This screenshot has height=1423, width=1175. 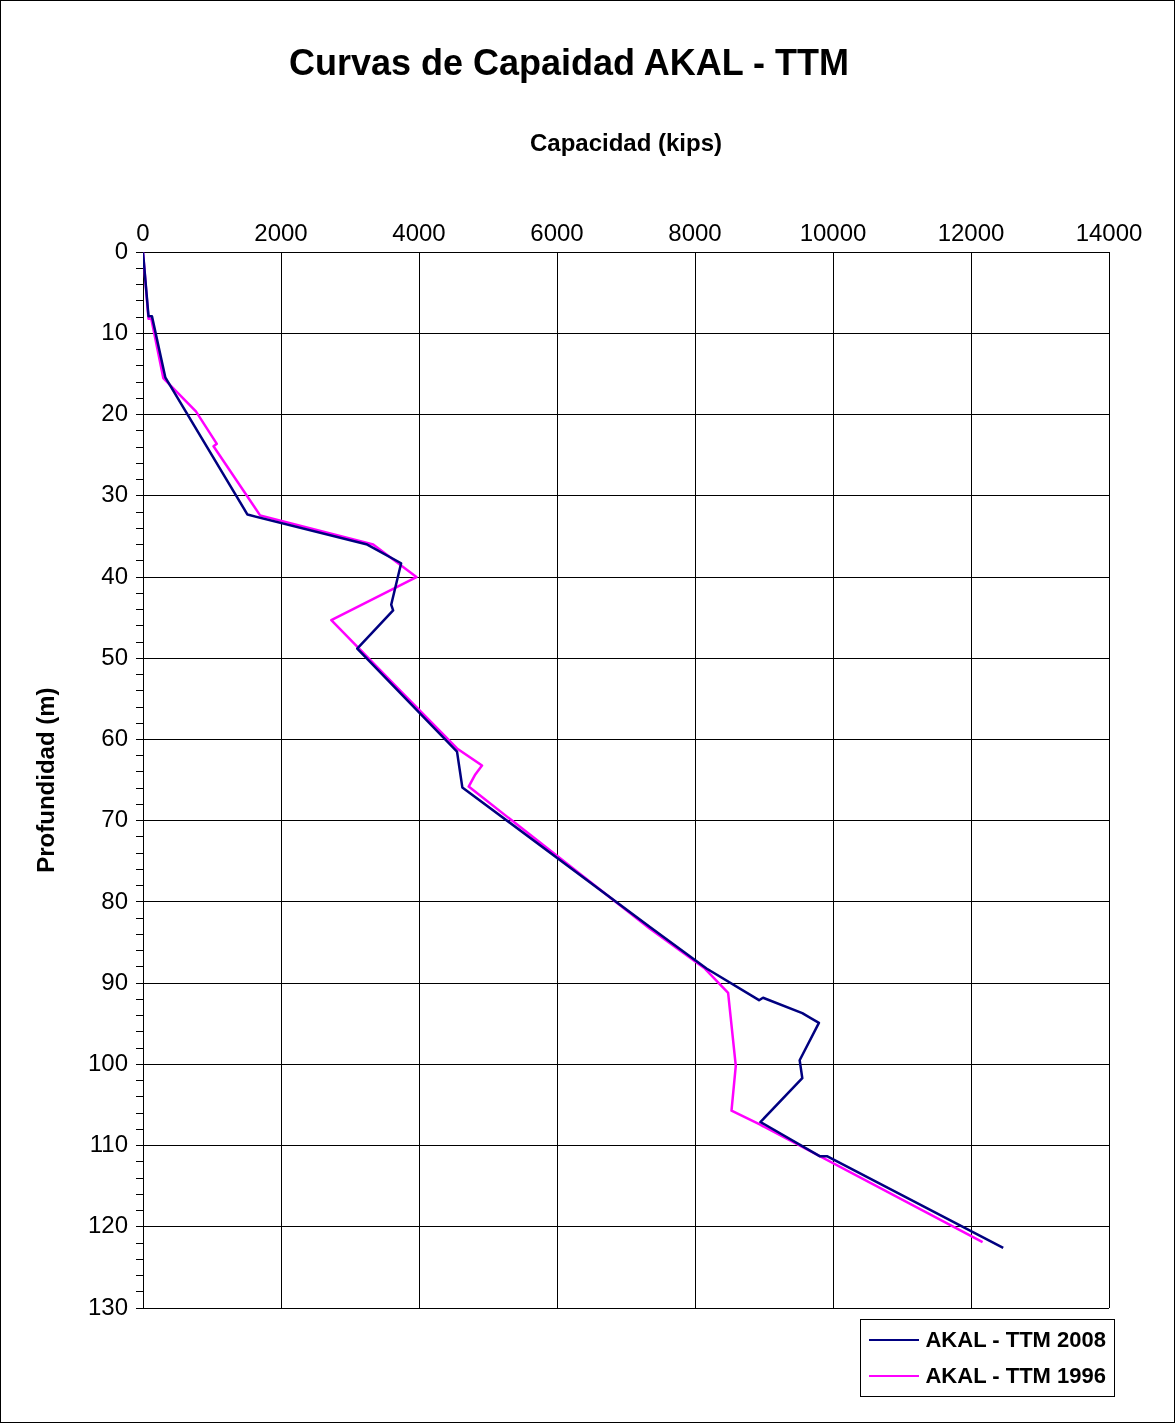 What do you see at coordinates (114, 981) in the screenshot?
I see `y-tick-label: 90` at bounding box center [114, 981].